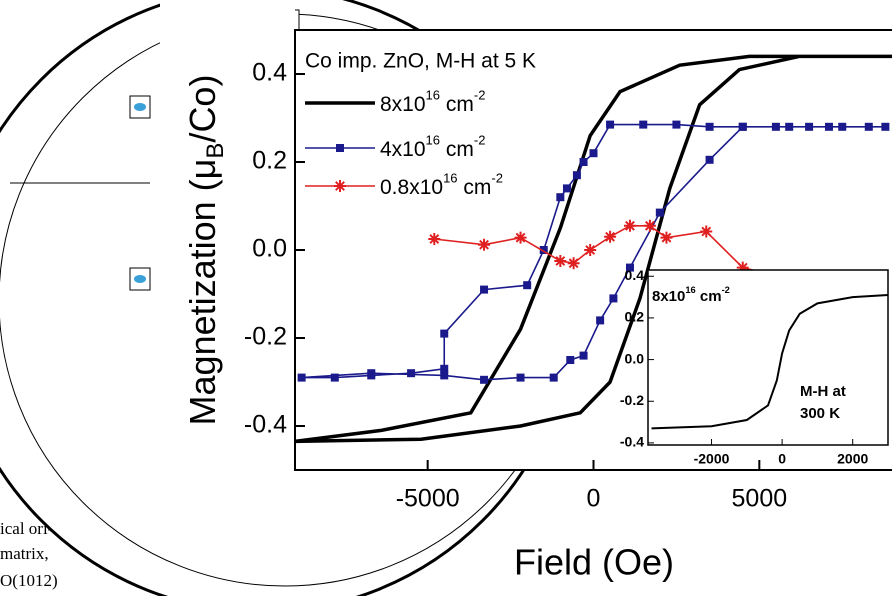 The image size is (892, 596). I want to click on inset-x-tick-label: 2000, so click(852, 459).